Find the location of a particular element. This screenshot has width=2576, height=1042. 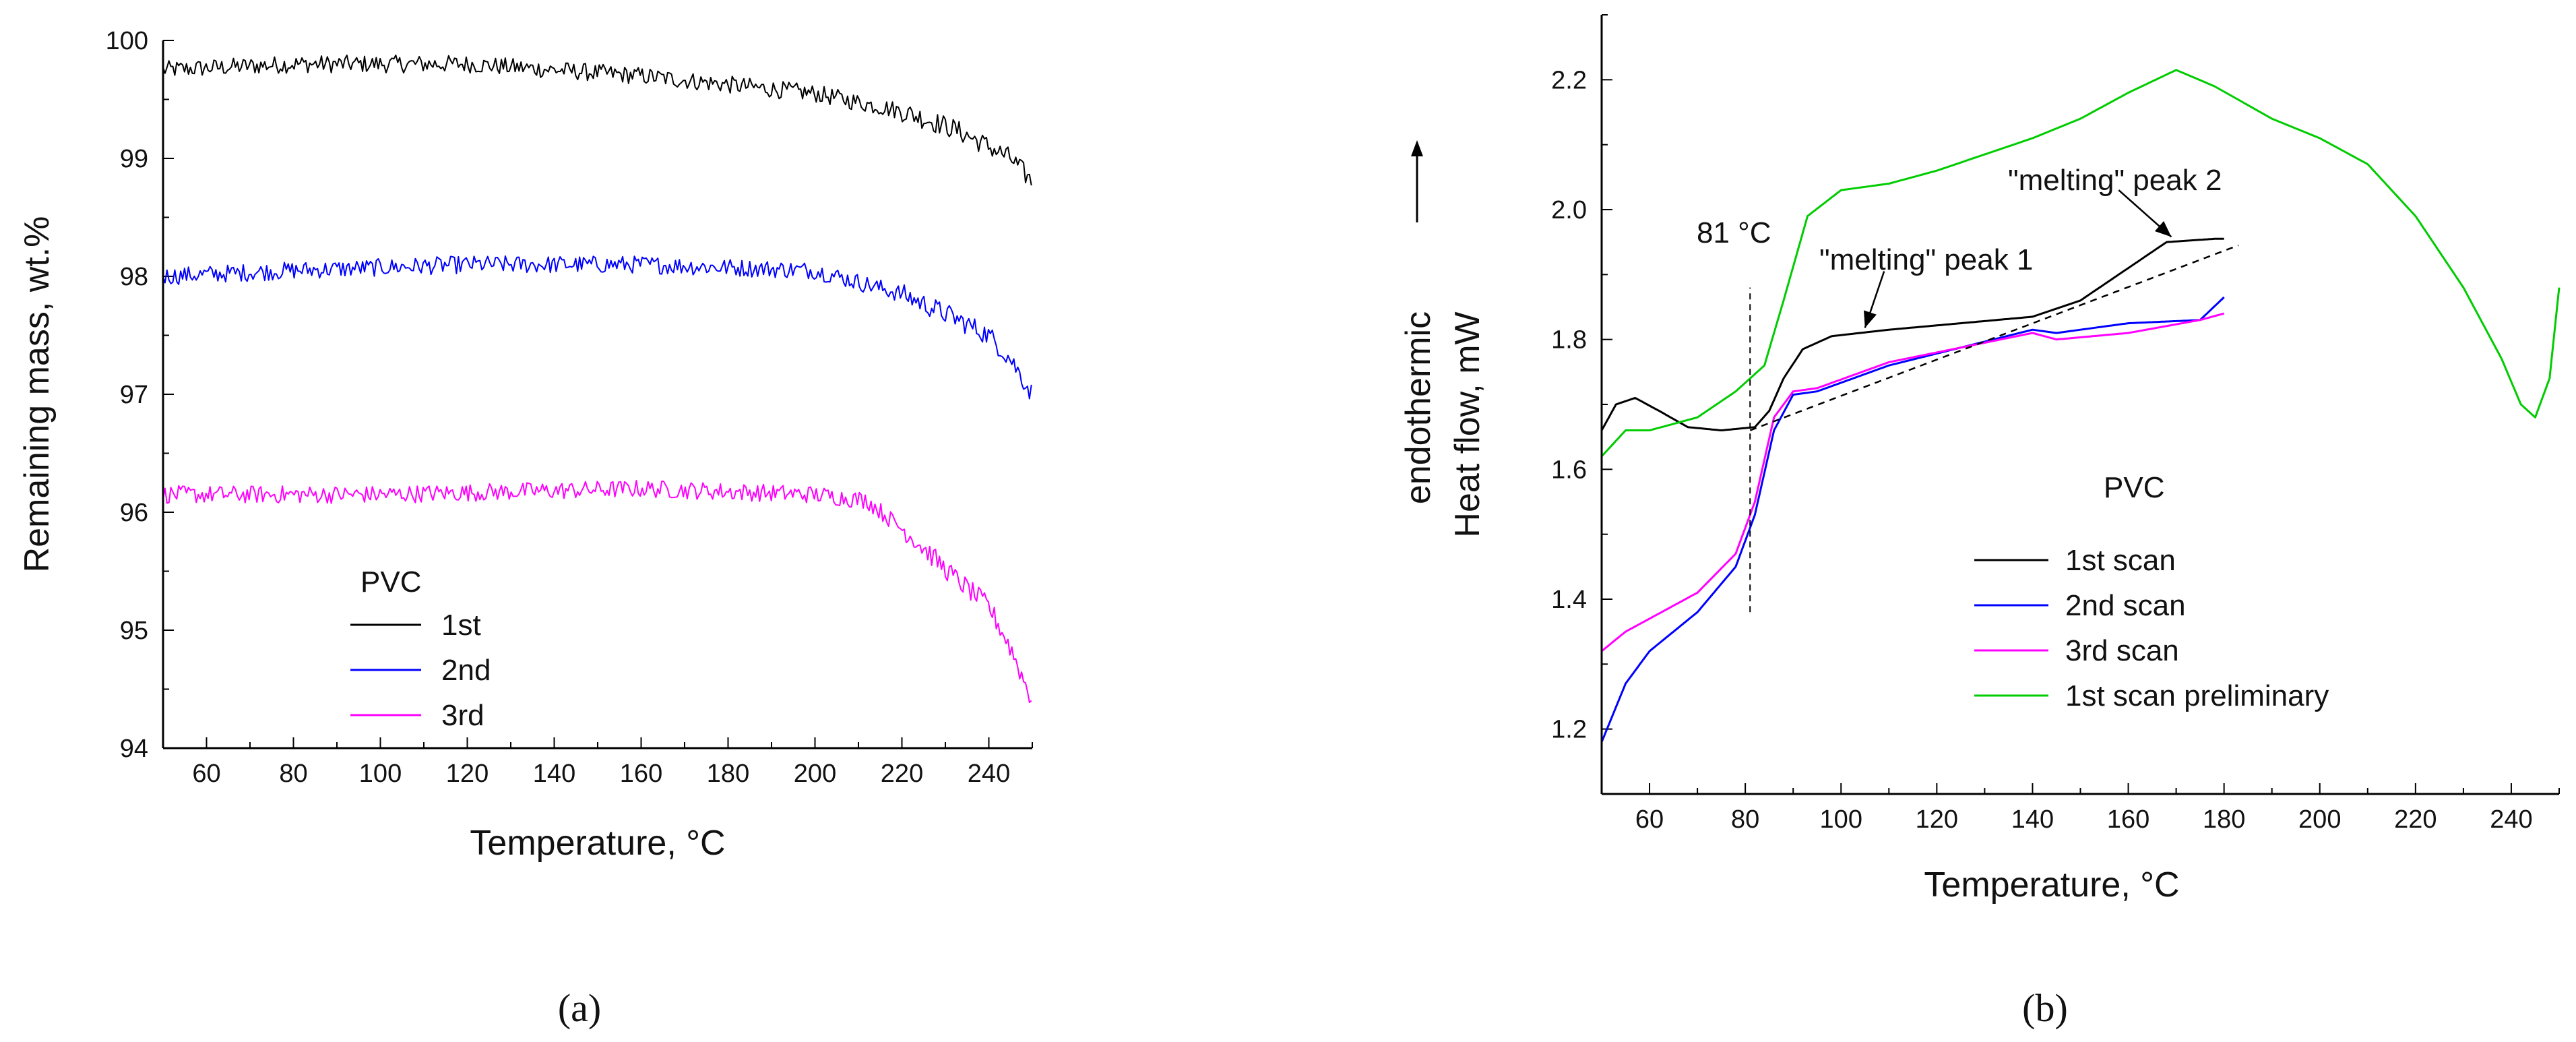

b-x-tick-label: 220 is located at coordinates (2415, 819).